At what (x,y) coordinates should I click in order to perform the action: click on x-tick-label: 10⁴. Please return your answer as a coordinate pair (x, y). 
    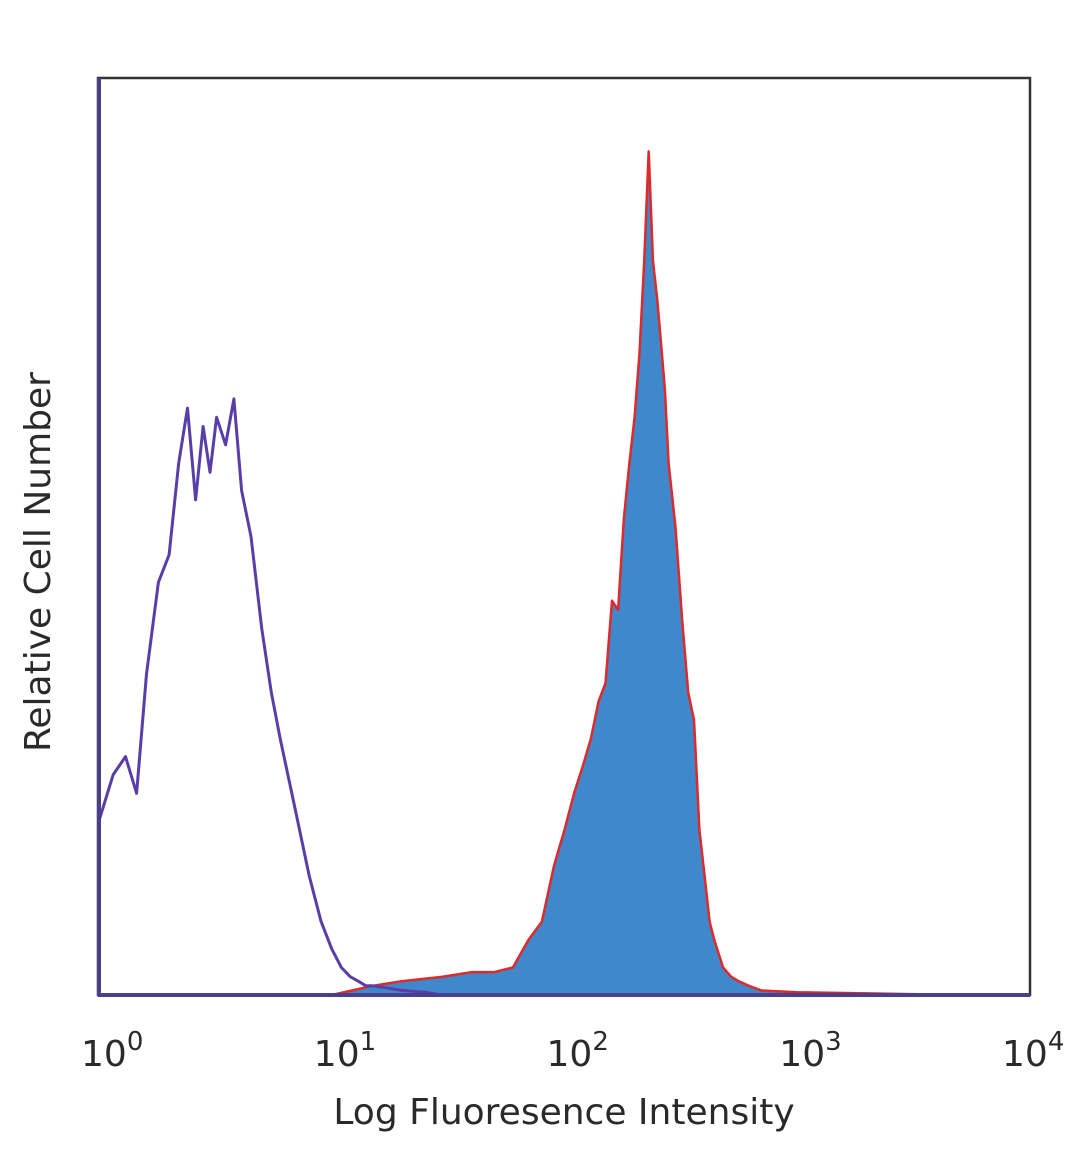
    Looking at the image, I should click on (1033, 1051).